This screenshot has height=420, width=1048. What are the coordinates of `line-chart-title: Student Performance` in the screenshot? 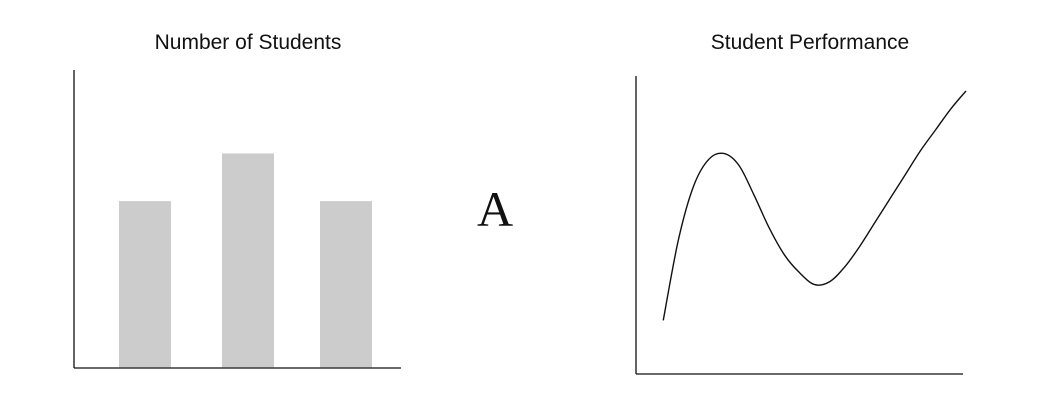 It's located at (810, 42).